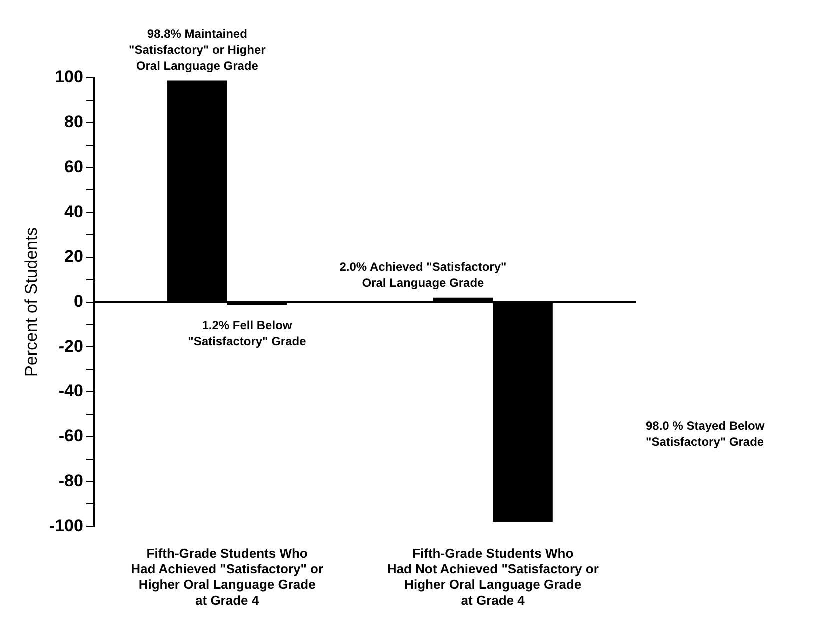 The width and height of the screenshot is (824, 634). I want to click on annotation: 98.8% Maintained "Satisfactory" or Higher Oral Language Grade, so click(197, 50).